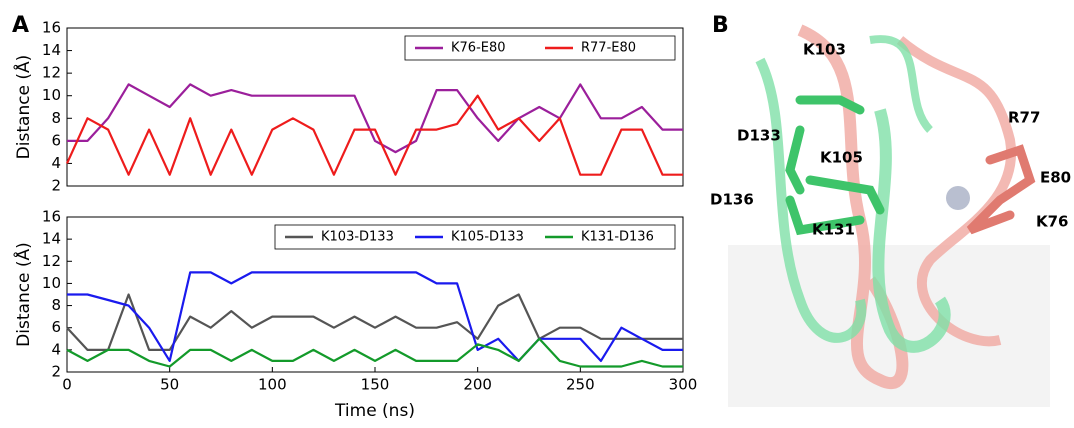 This screenshot has height=428, width=1074. Describe the element at coordinates (1052, 222) in the screenshot. I see `residue-label: K76` at that location.